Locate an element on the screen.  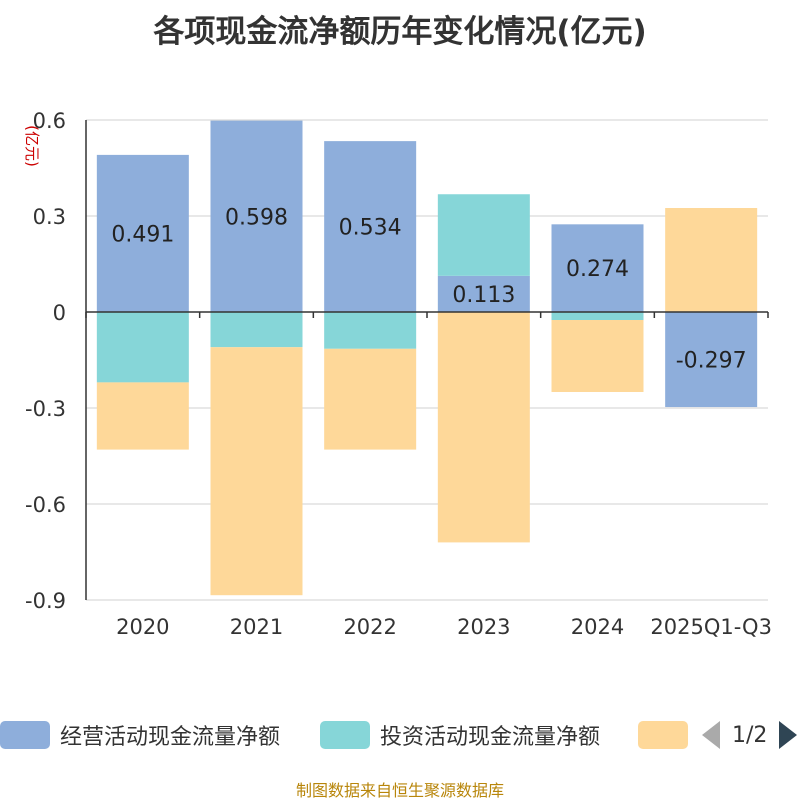
legend-label-investing: 投资活动现金流量净额 is located at coordinates (490, 737).